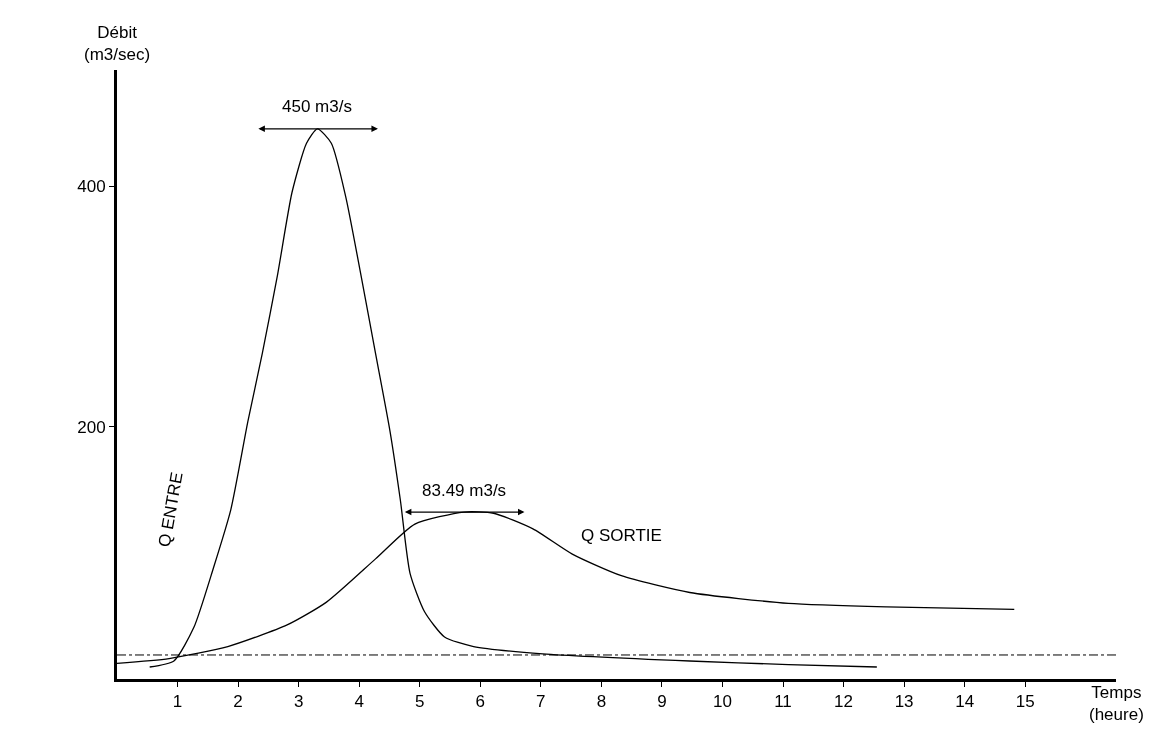  I want to click on x-tick-label: 13, so click(904, 702).